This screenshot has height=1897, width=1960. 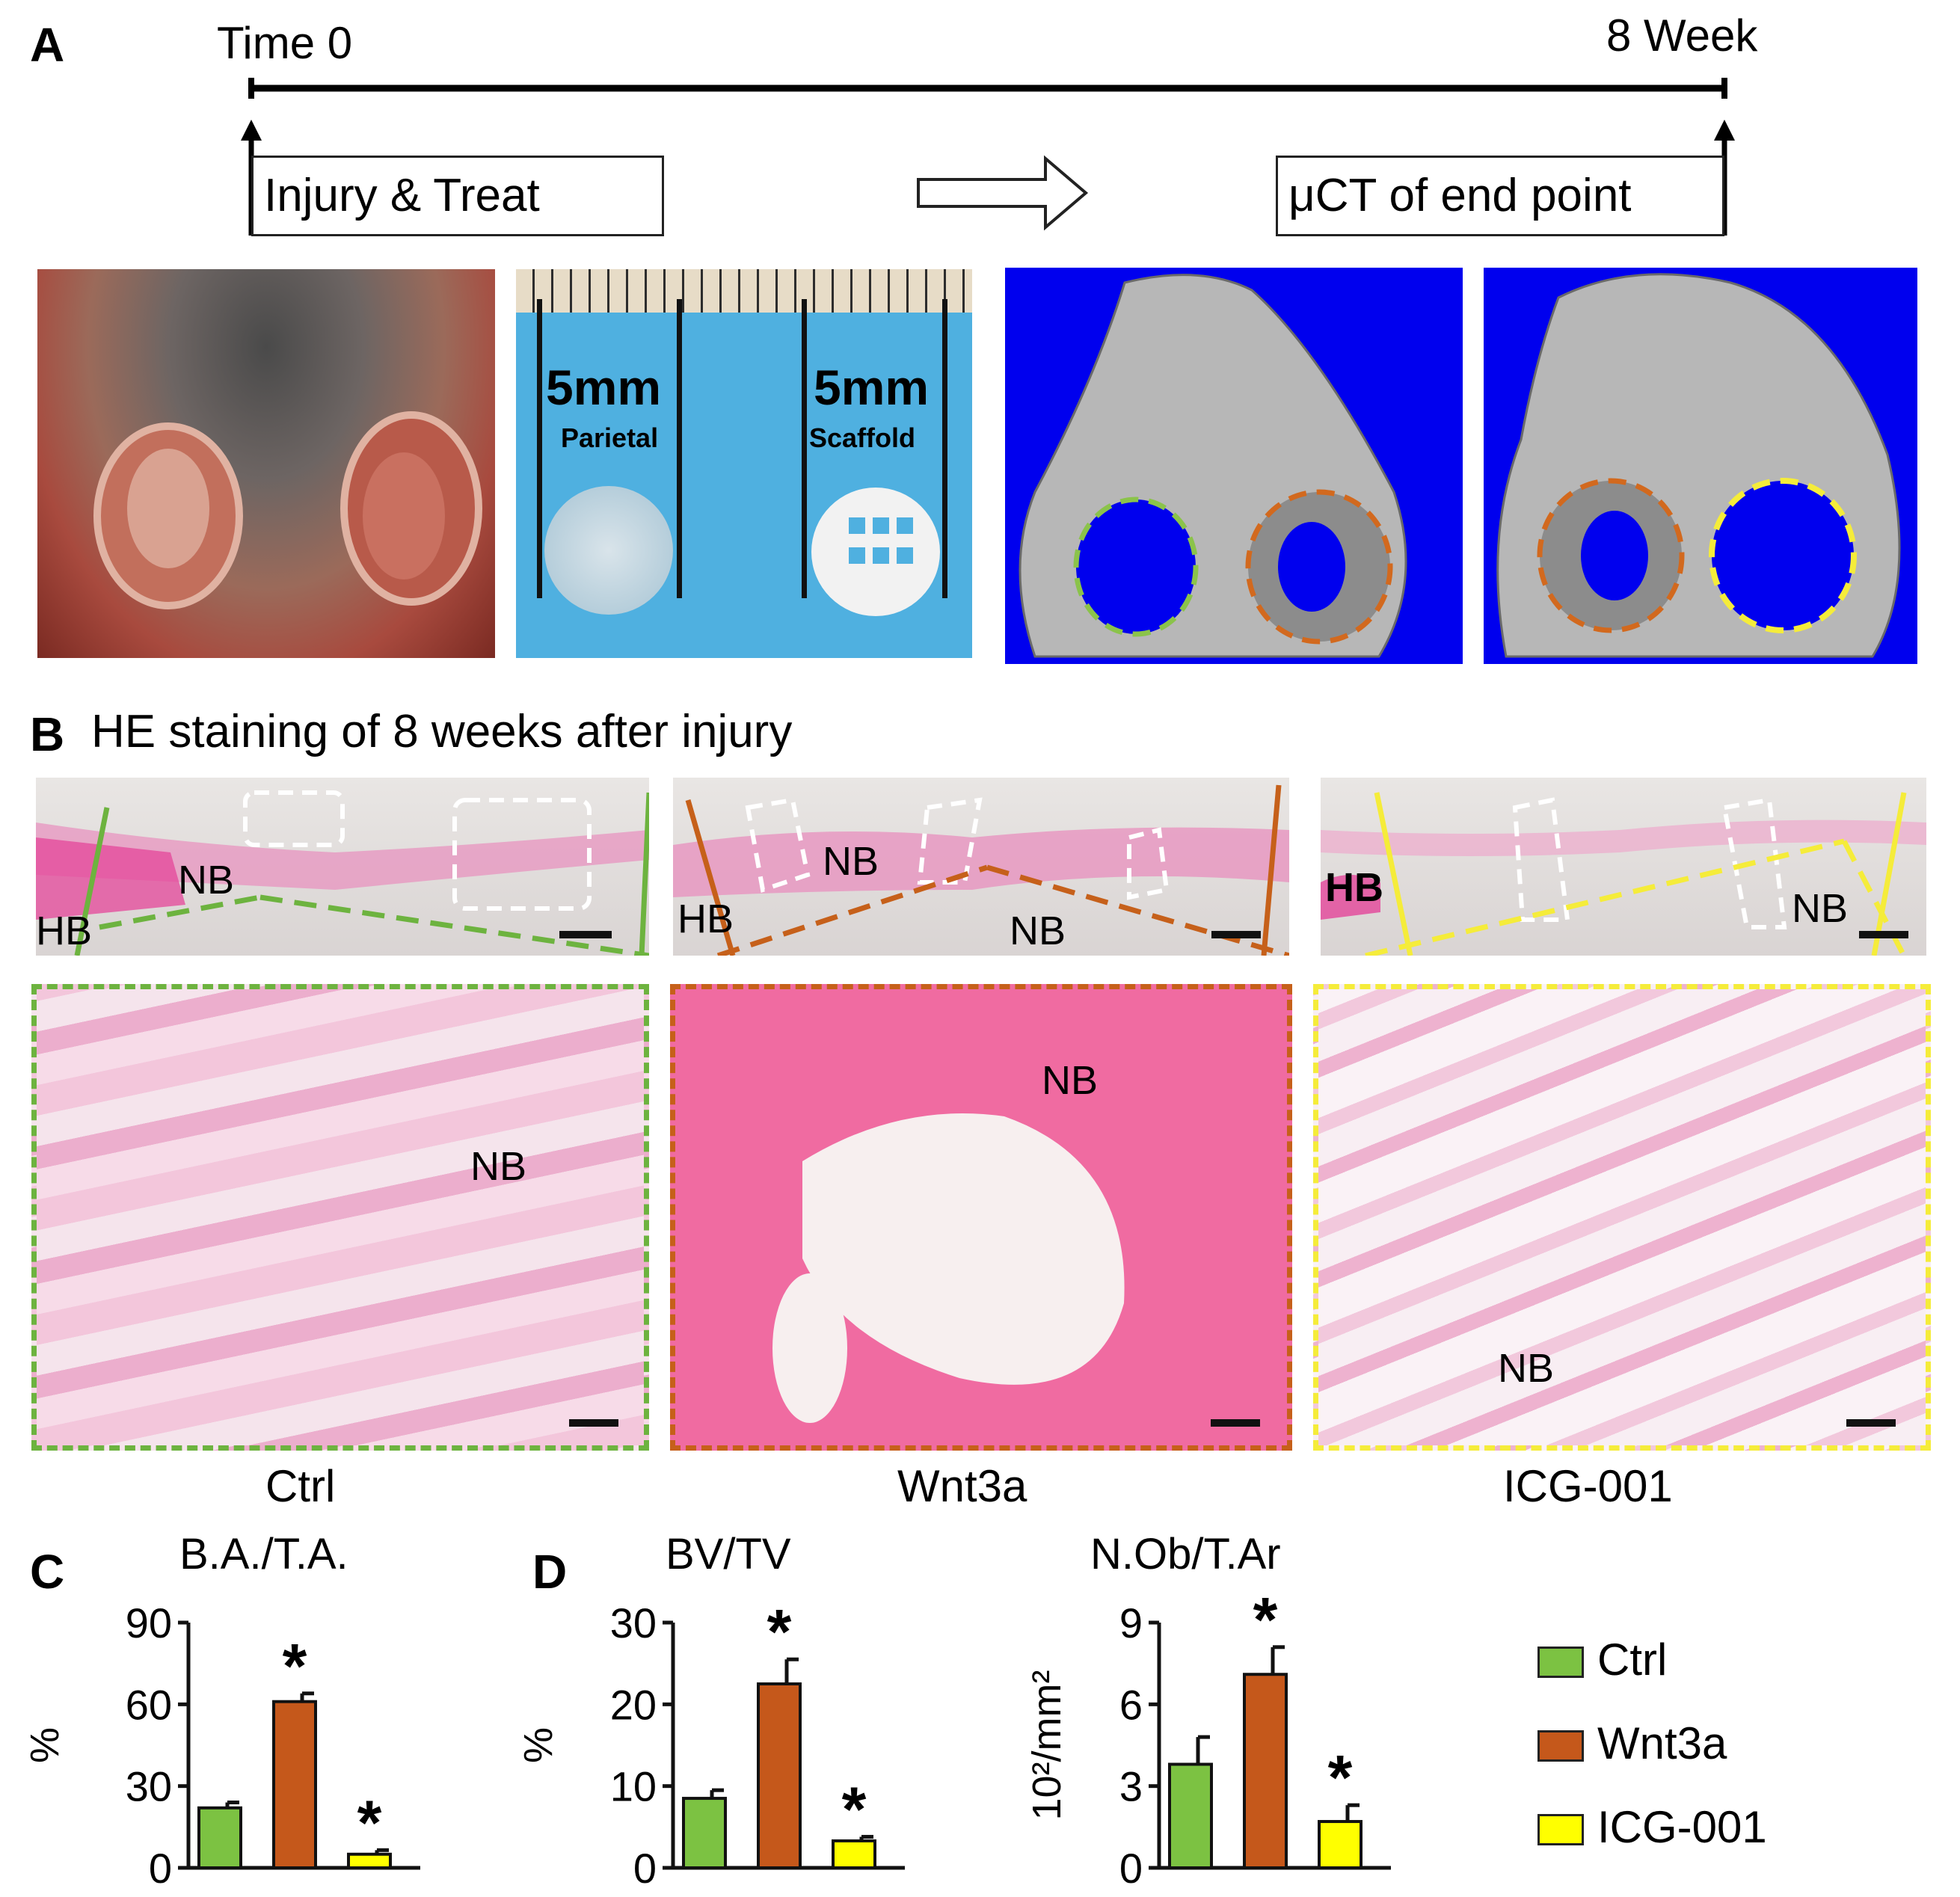 I want to click on wnt3a-top-scalebar, so click(x=1236, y=935).